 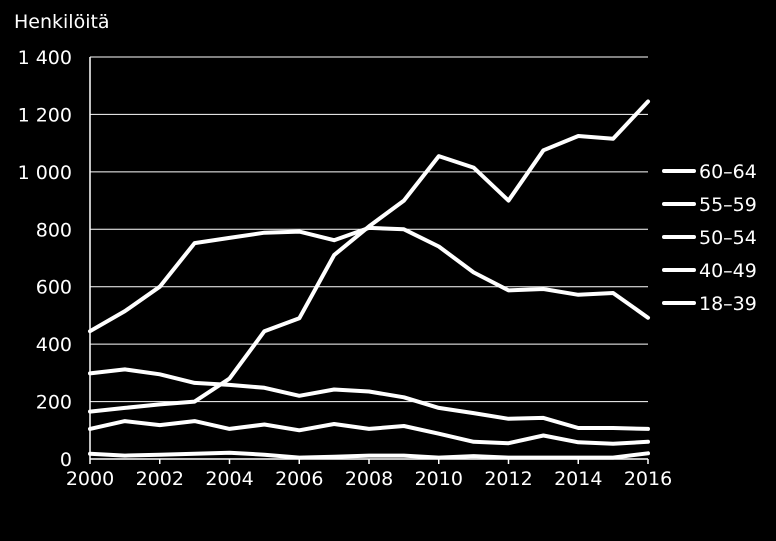 What do you see at coordinates (160, 479) in the screenshot?
I see `x-tick-label: 2002` at bounding box center [160, 479].